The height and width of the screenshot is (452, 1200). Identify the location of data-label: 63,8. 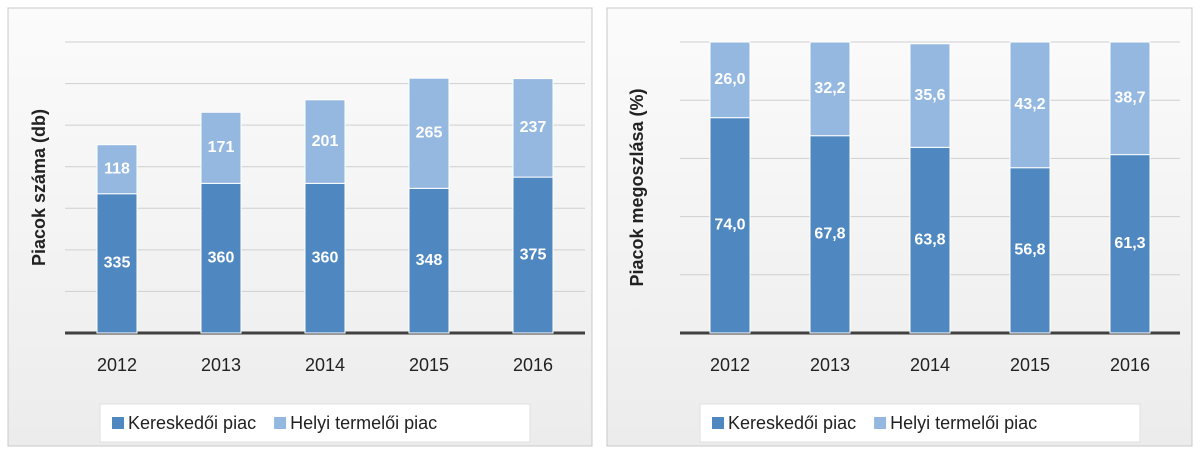
(929, 239).